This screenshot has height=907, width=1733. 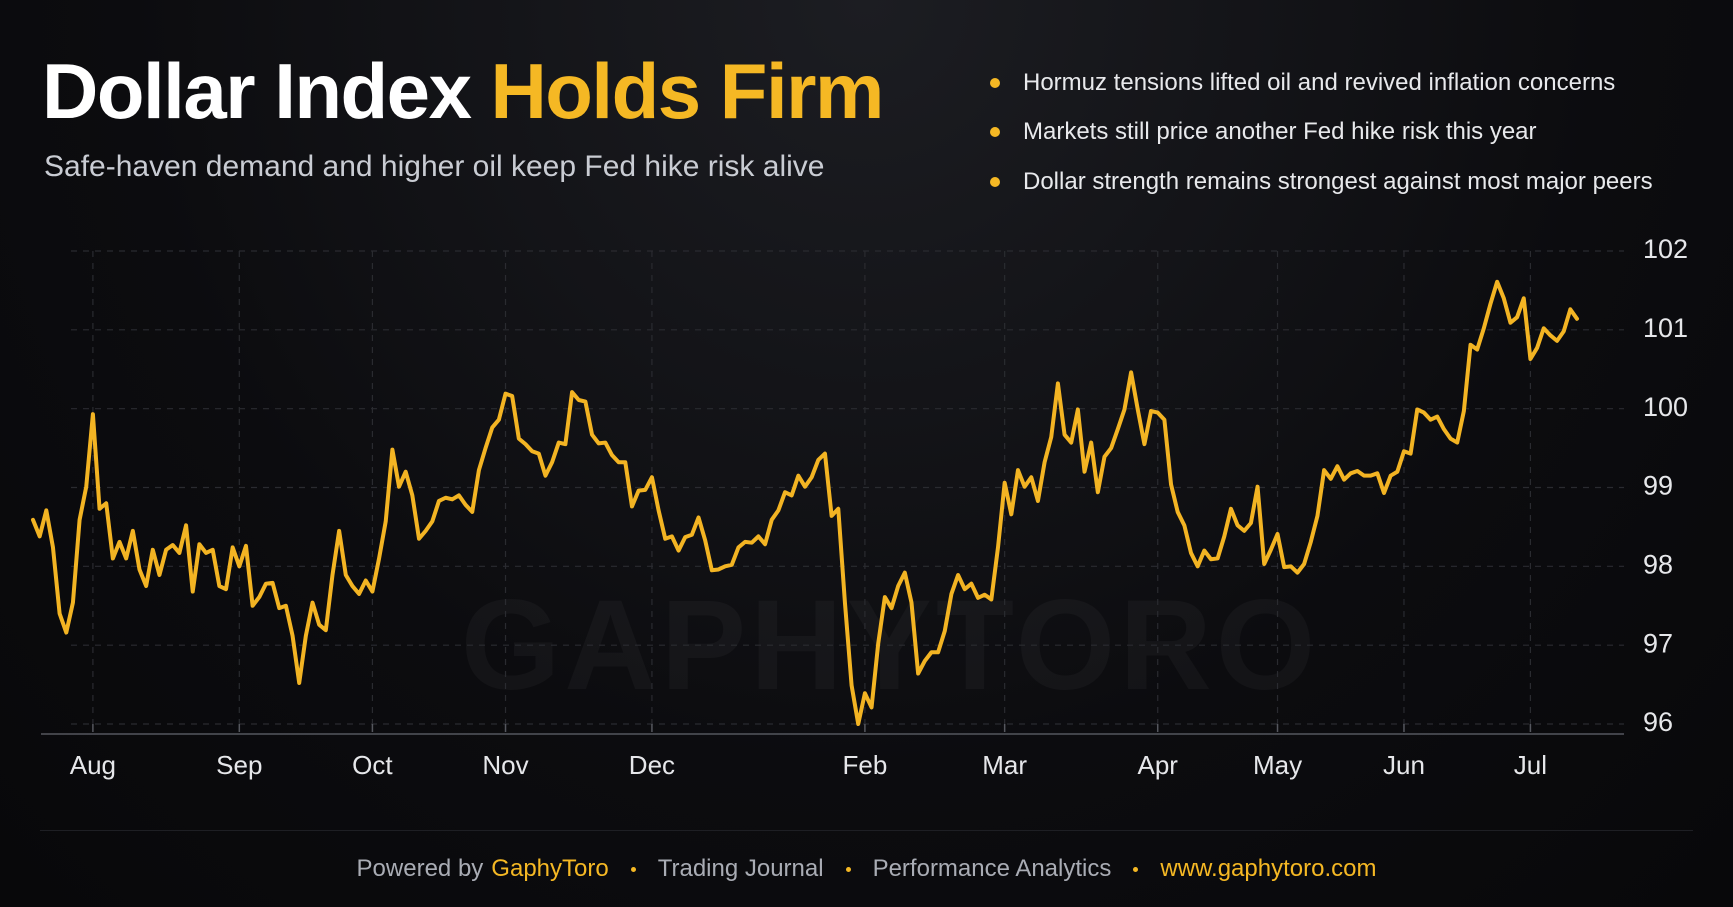 I want to click on x-tick-label: Jul, so click(x=1530, y=765).